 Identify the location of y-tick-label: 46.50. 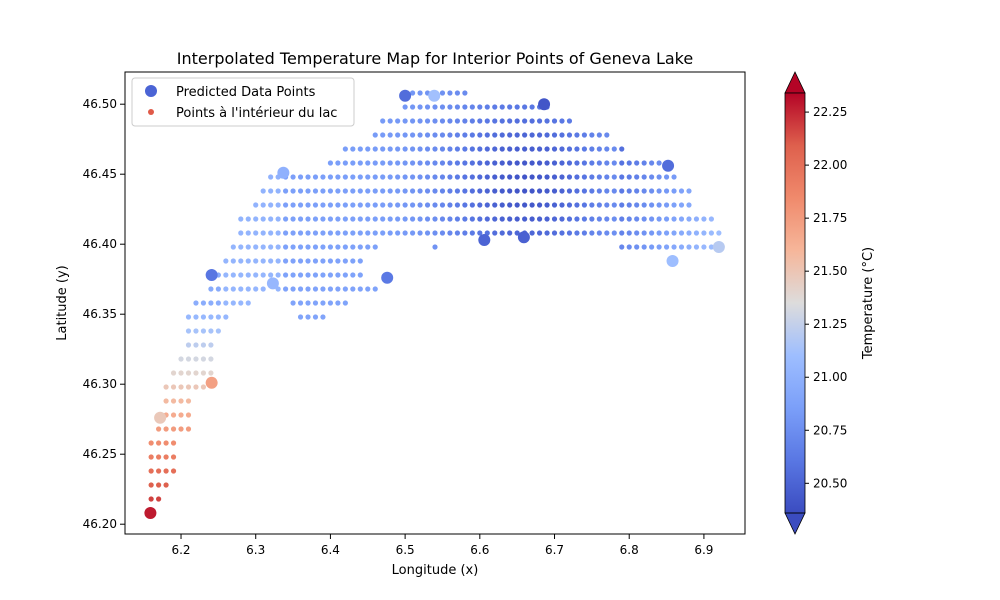
(100, 104).